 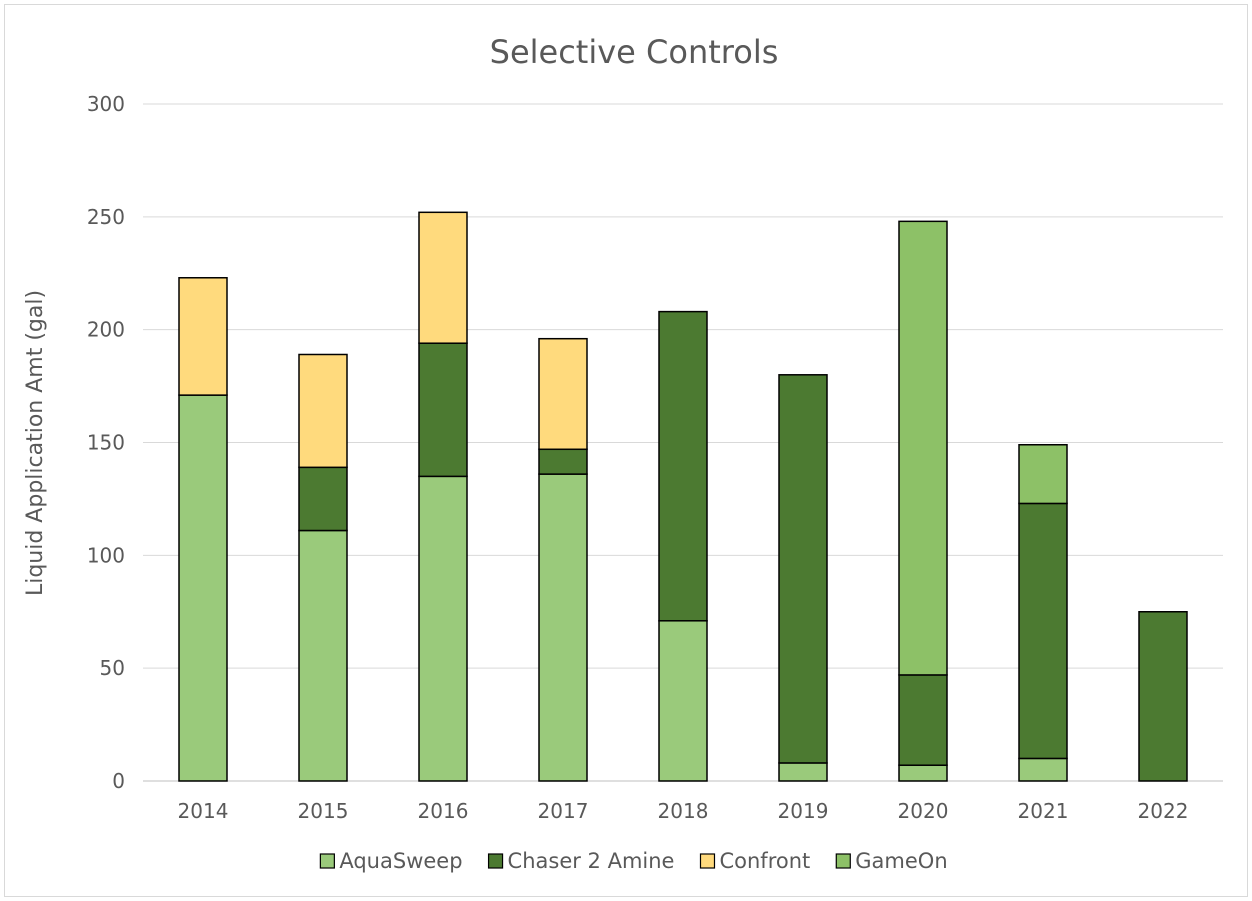 What do you see at coordinates (35, 443) in the screenshot?
I see `y-axis-title: Liquid Application Amt (gal)` at bounding box center [35, 443].